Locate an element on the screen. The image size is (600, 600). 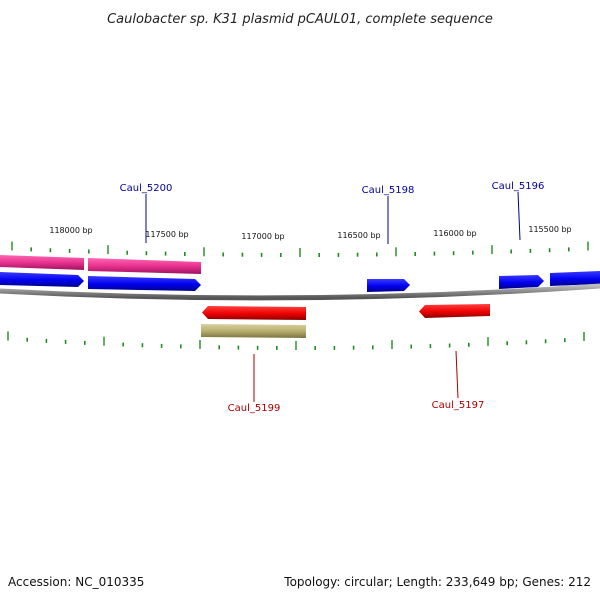
tick-label: 116000 bp is located at coordinates (454, 233).